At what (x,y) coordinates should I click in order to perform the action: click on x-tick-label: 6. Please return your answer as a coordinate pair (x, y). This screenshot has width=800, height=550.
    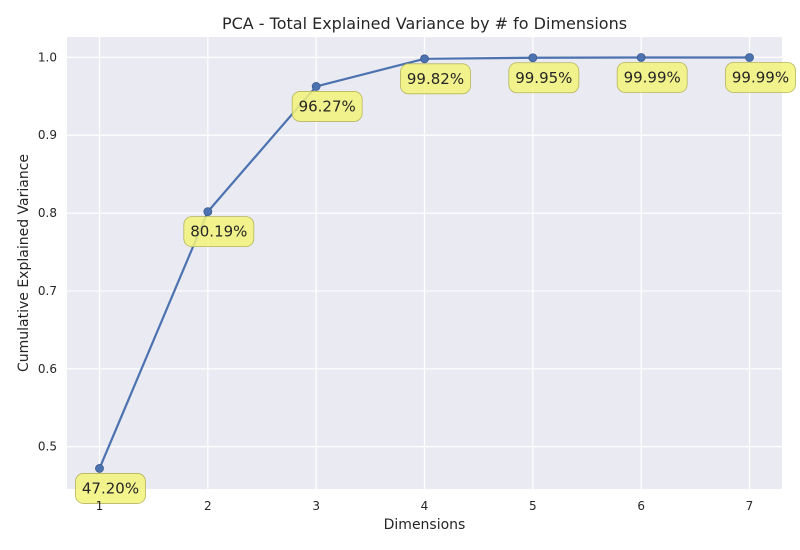
    Looking at the image, I should click on (641, 506).